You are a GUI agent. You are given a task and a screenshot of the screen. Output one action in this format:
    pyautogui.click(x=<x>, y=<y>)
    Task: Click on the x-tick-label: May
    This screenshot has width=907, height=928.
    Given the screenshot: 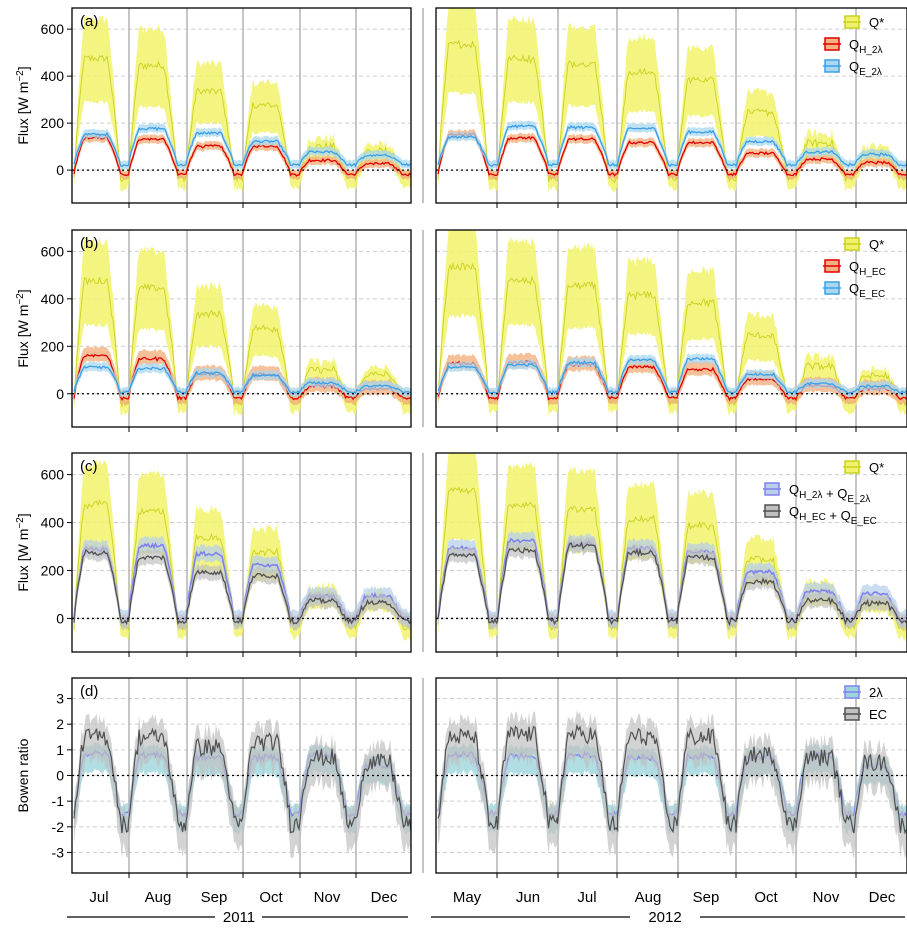 What is the action you would take?
    pyautogui.click(x=467, y=897)
    